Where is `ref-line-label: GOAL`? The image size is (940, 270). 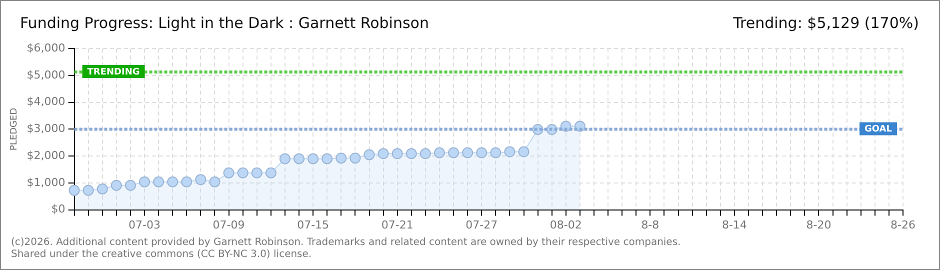 ref-line-label: GOAL is located at coordinates (878, 129).